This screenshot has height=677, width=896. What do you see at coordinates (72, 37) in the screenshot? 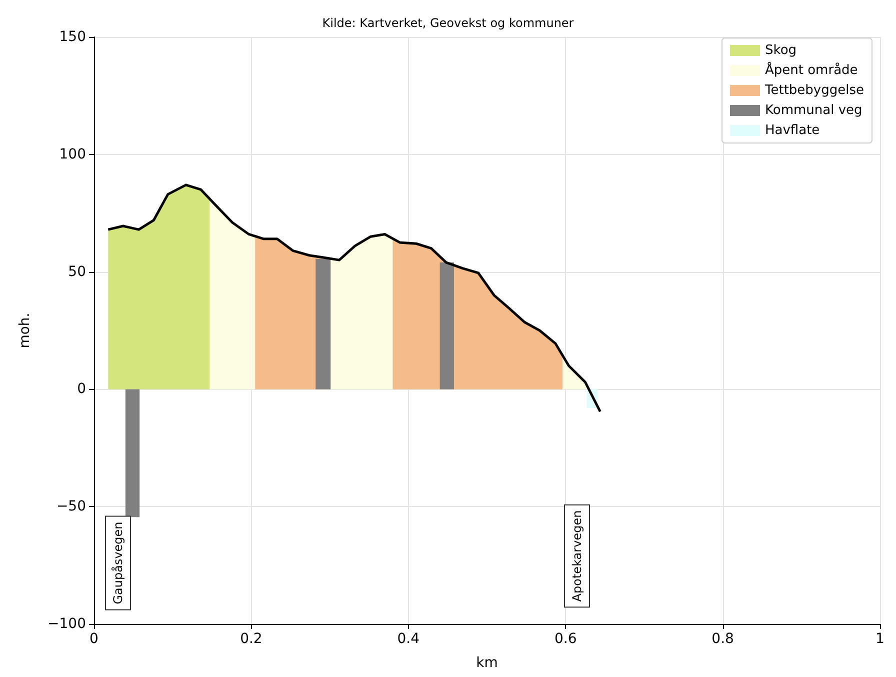
I see `y-tick-label: 150` at bounding box center [72, 37].